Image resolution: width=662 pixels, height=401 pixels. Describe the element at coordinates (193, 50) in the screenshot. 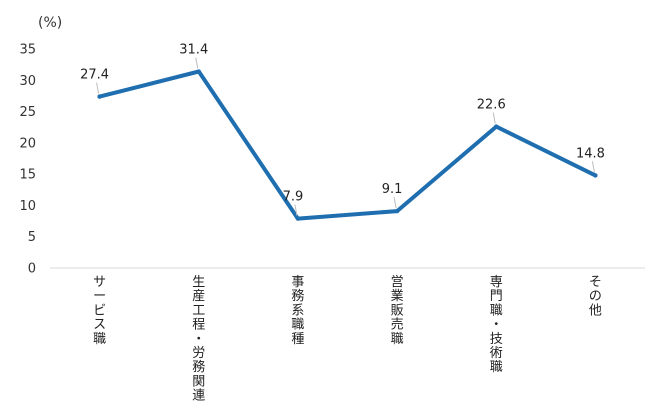

I see `data-label: 31.4` at that location.